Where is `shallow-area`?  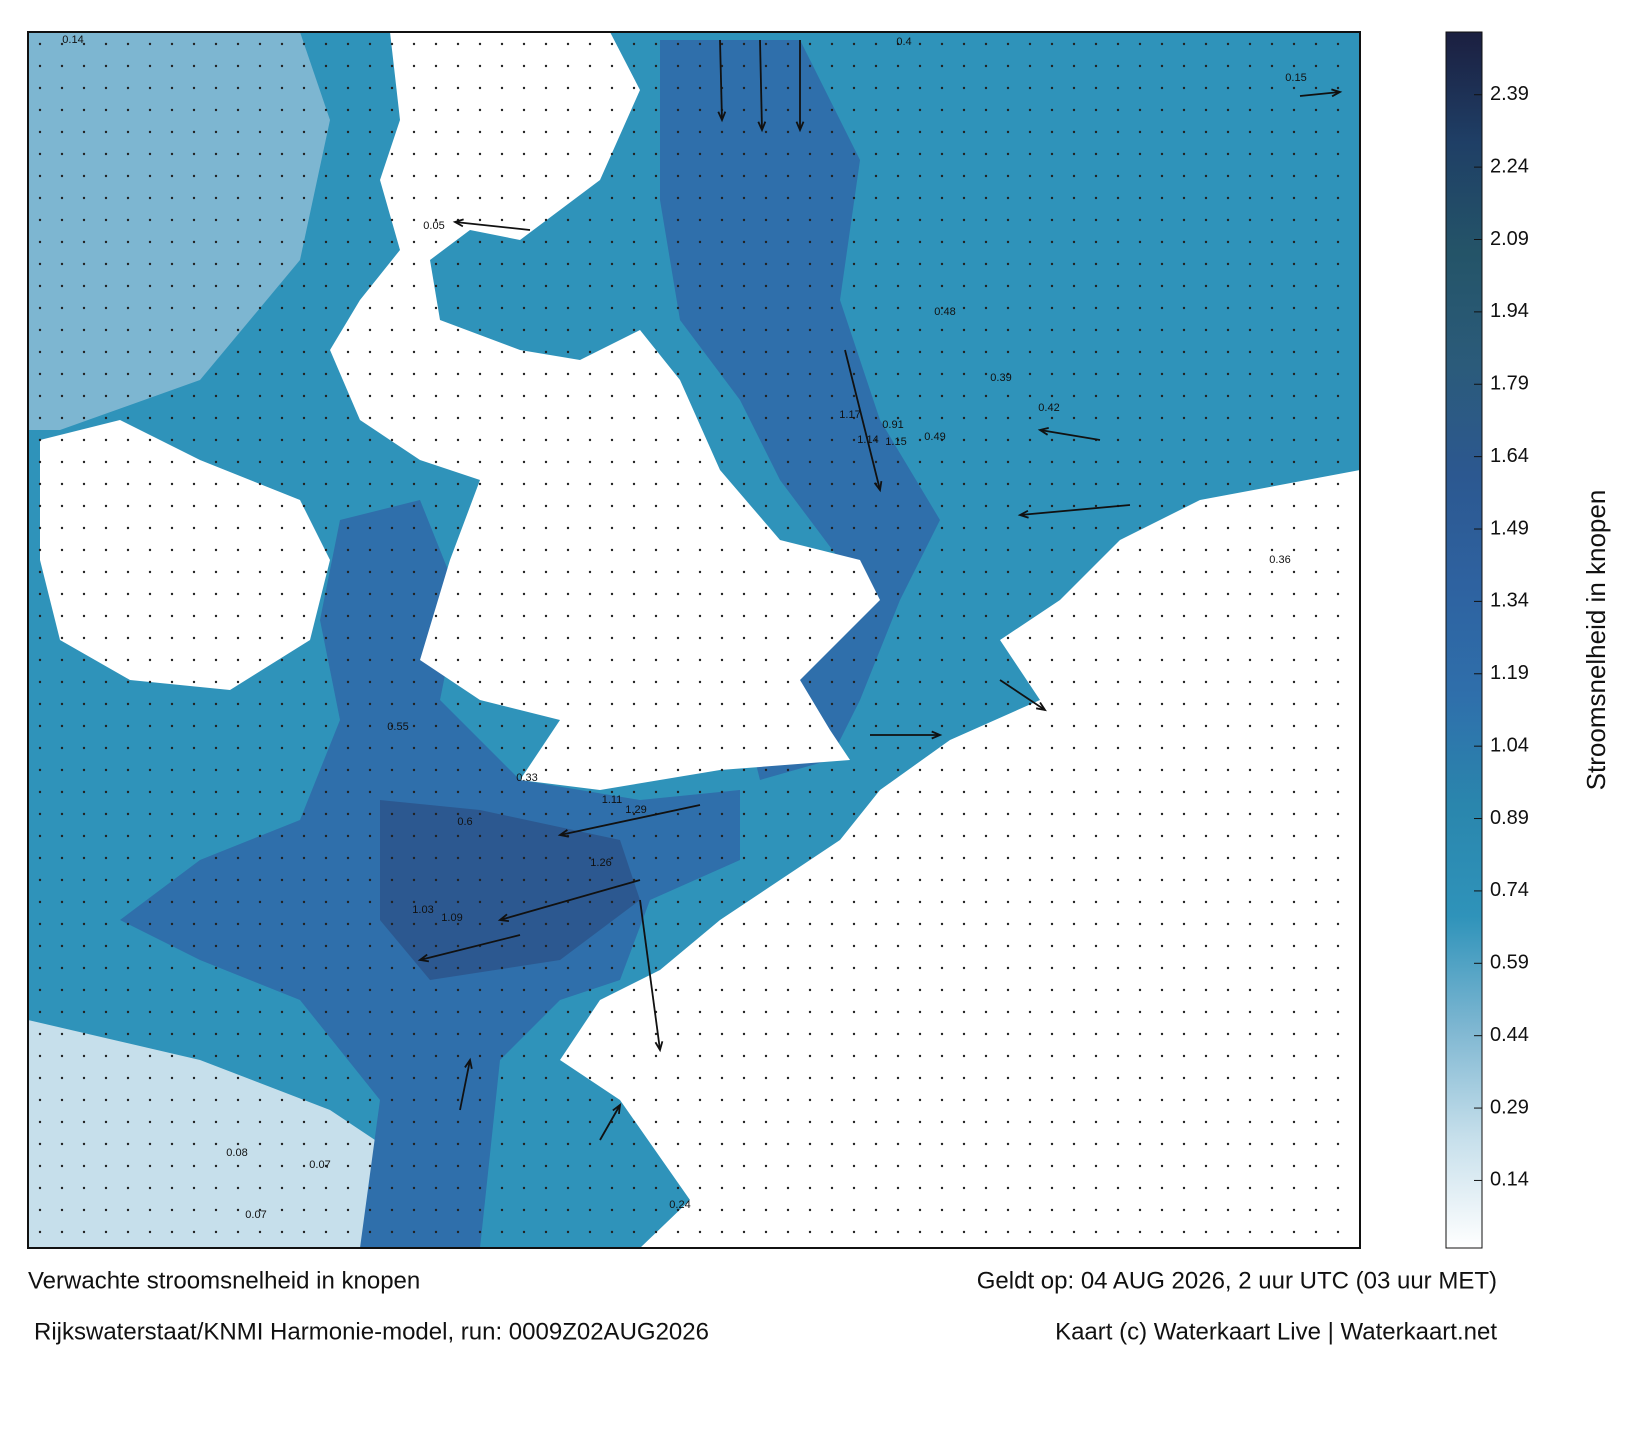 shallow-area is located at coordinates (234, 1134).